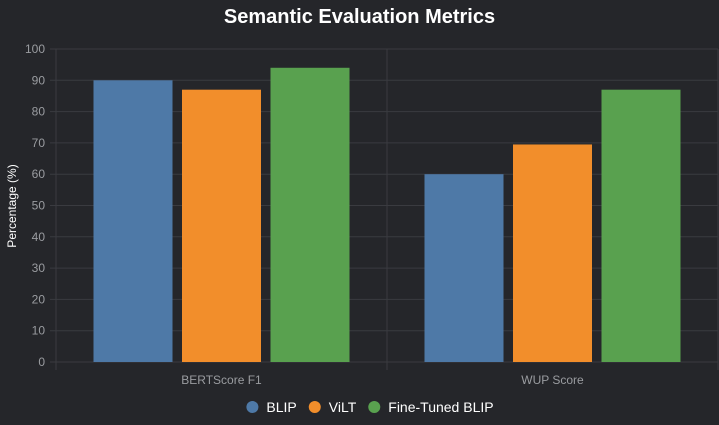 This screenshot has width=719, height=425. What do you see at coordinates (39, 268) in the screenshot?
I see `y-tick-label: 30` at bounding box center [39, 268].